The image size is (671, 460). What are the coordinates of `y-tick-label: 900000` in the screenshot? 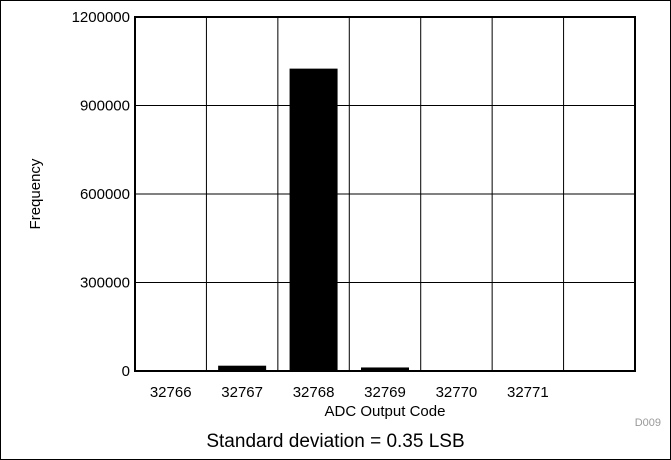 It's located at (105, 106).